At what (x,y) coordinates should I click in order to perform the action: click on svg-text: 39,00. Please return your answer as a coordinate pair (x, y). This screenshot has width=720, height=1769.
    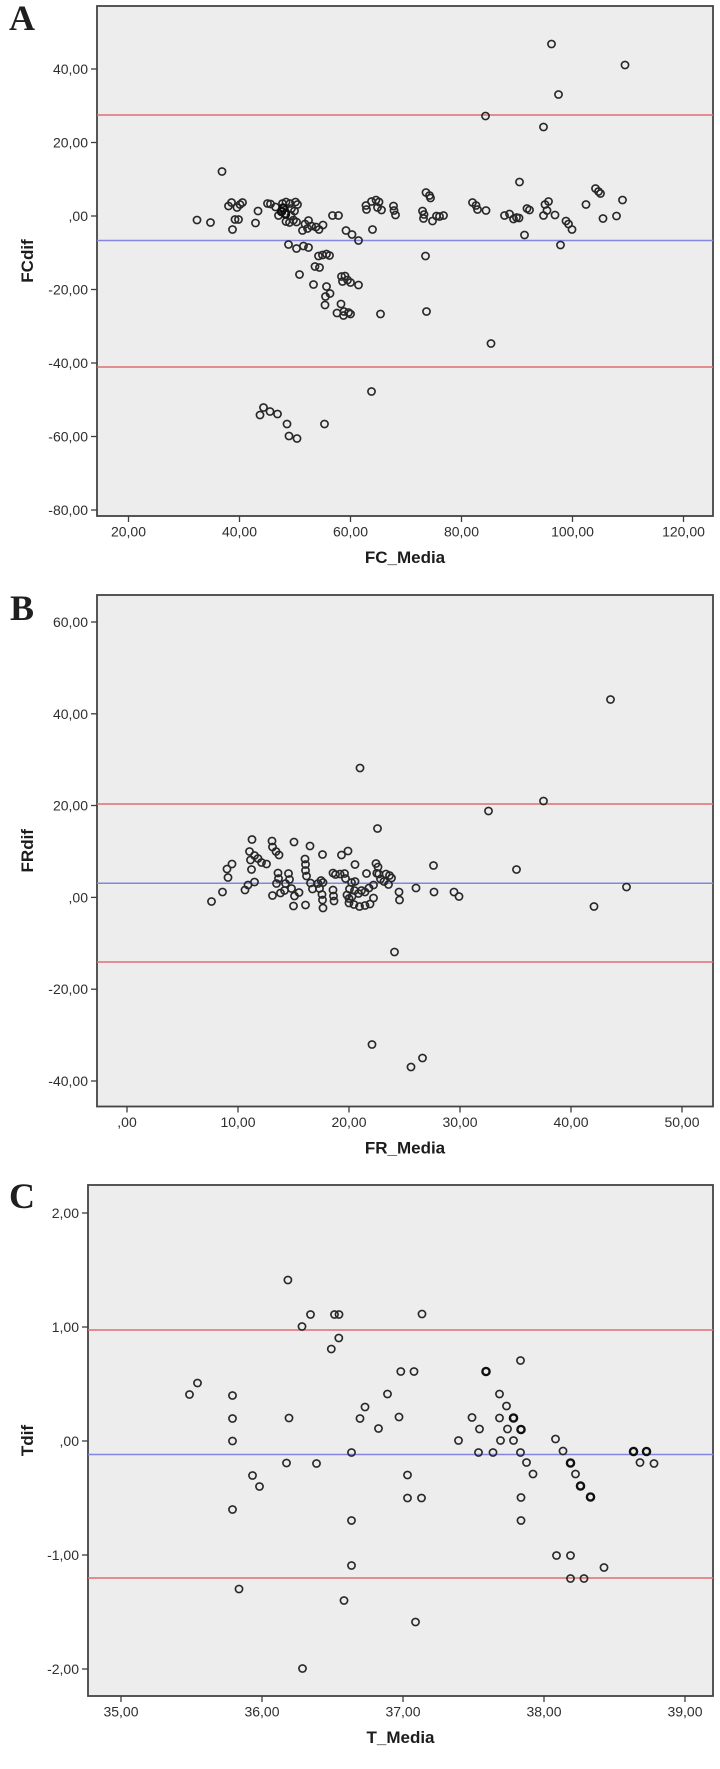
    Looking at the image, I should click on (684, 1712).